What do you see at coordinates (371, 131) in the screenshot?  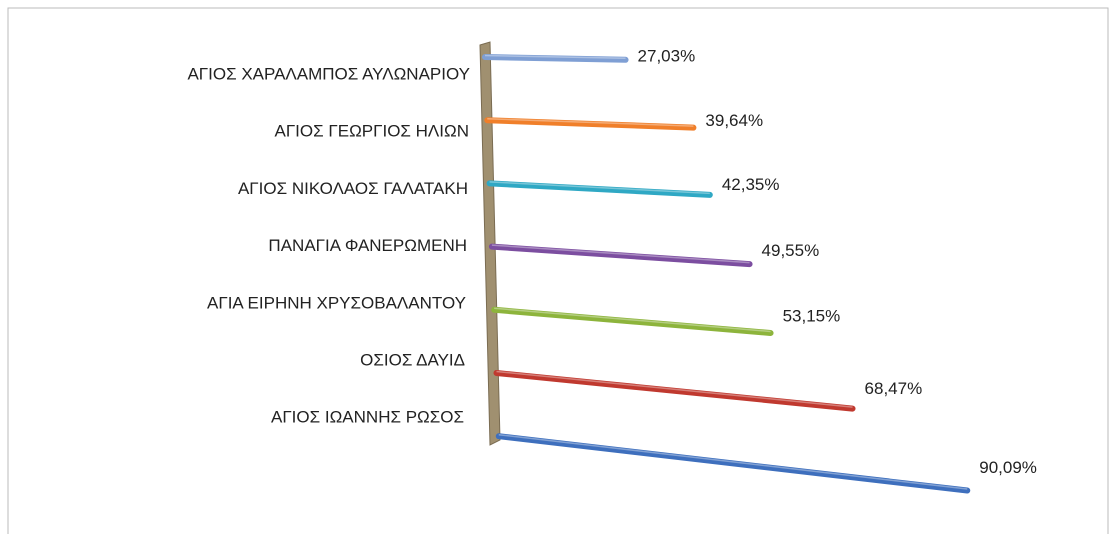 I see `category-label: ΑΓΙΟΣ ΓΕΩΡΓΙΟΣ ΗΛΙΩΝ` at bounding box center [371, 131].